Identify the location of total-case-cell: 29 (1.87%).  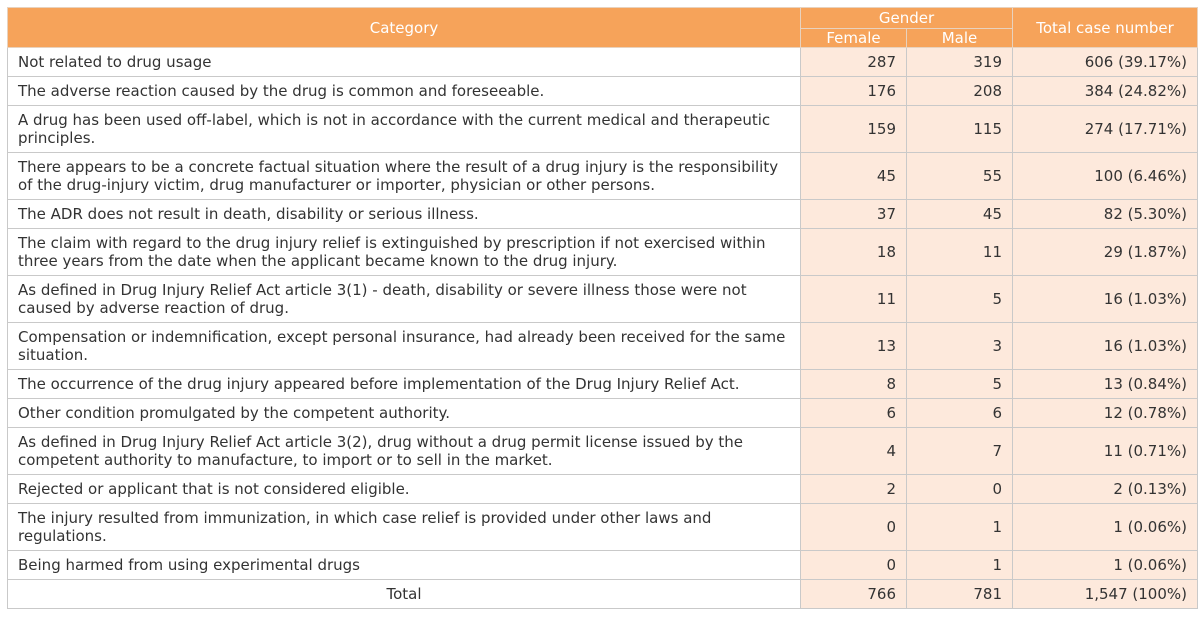
(1105, 252).